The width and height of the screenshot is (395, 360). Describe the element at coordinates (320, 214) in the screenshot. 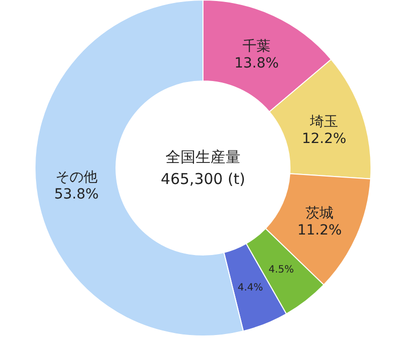

I see `slice-label: 茨城` at that location.